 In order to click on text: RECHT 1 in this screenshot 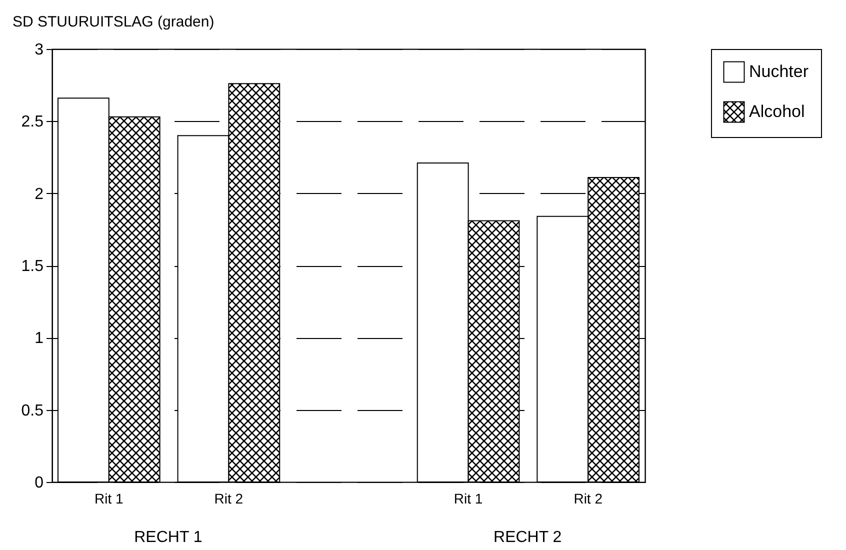, I will do `click(168, 537)`.